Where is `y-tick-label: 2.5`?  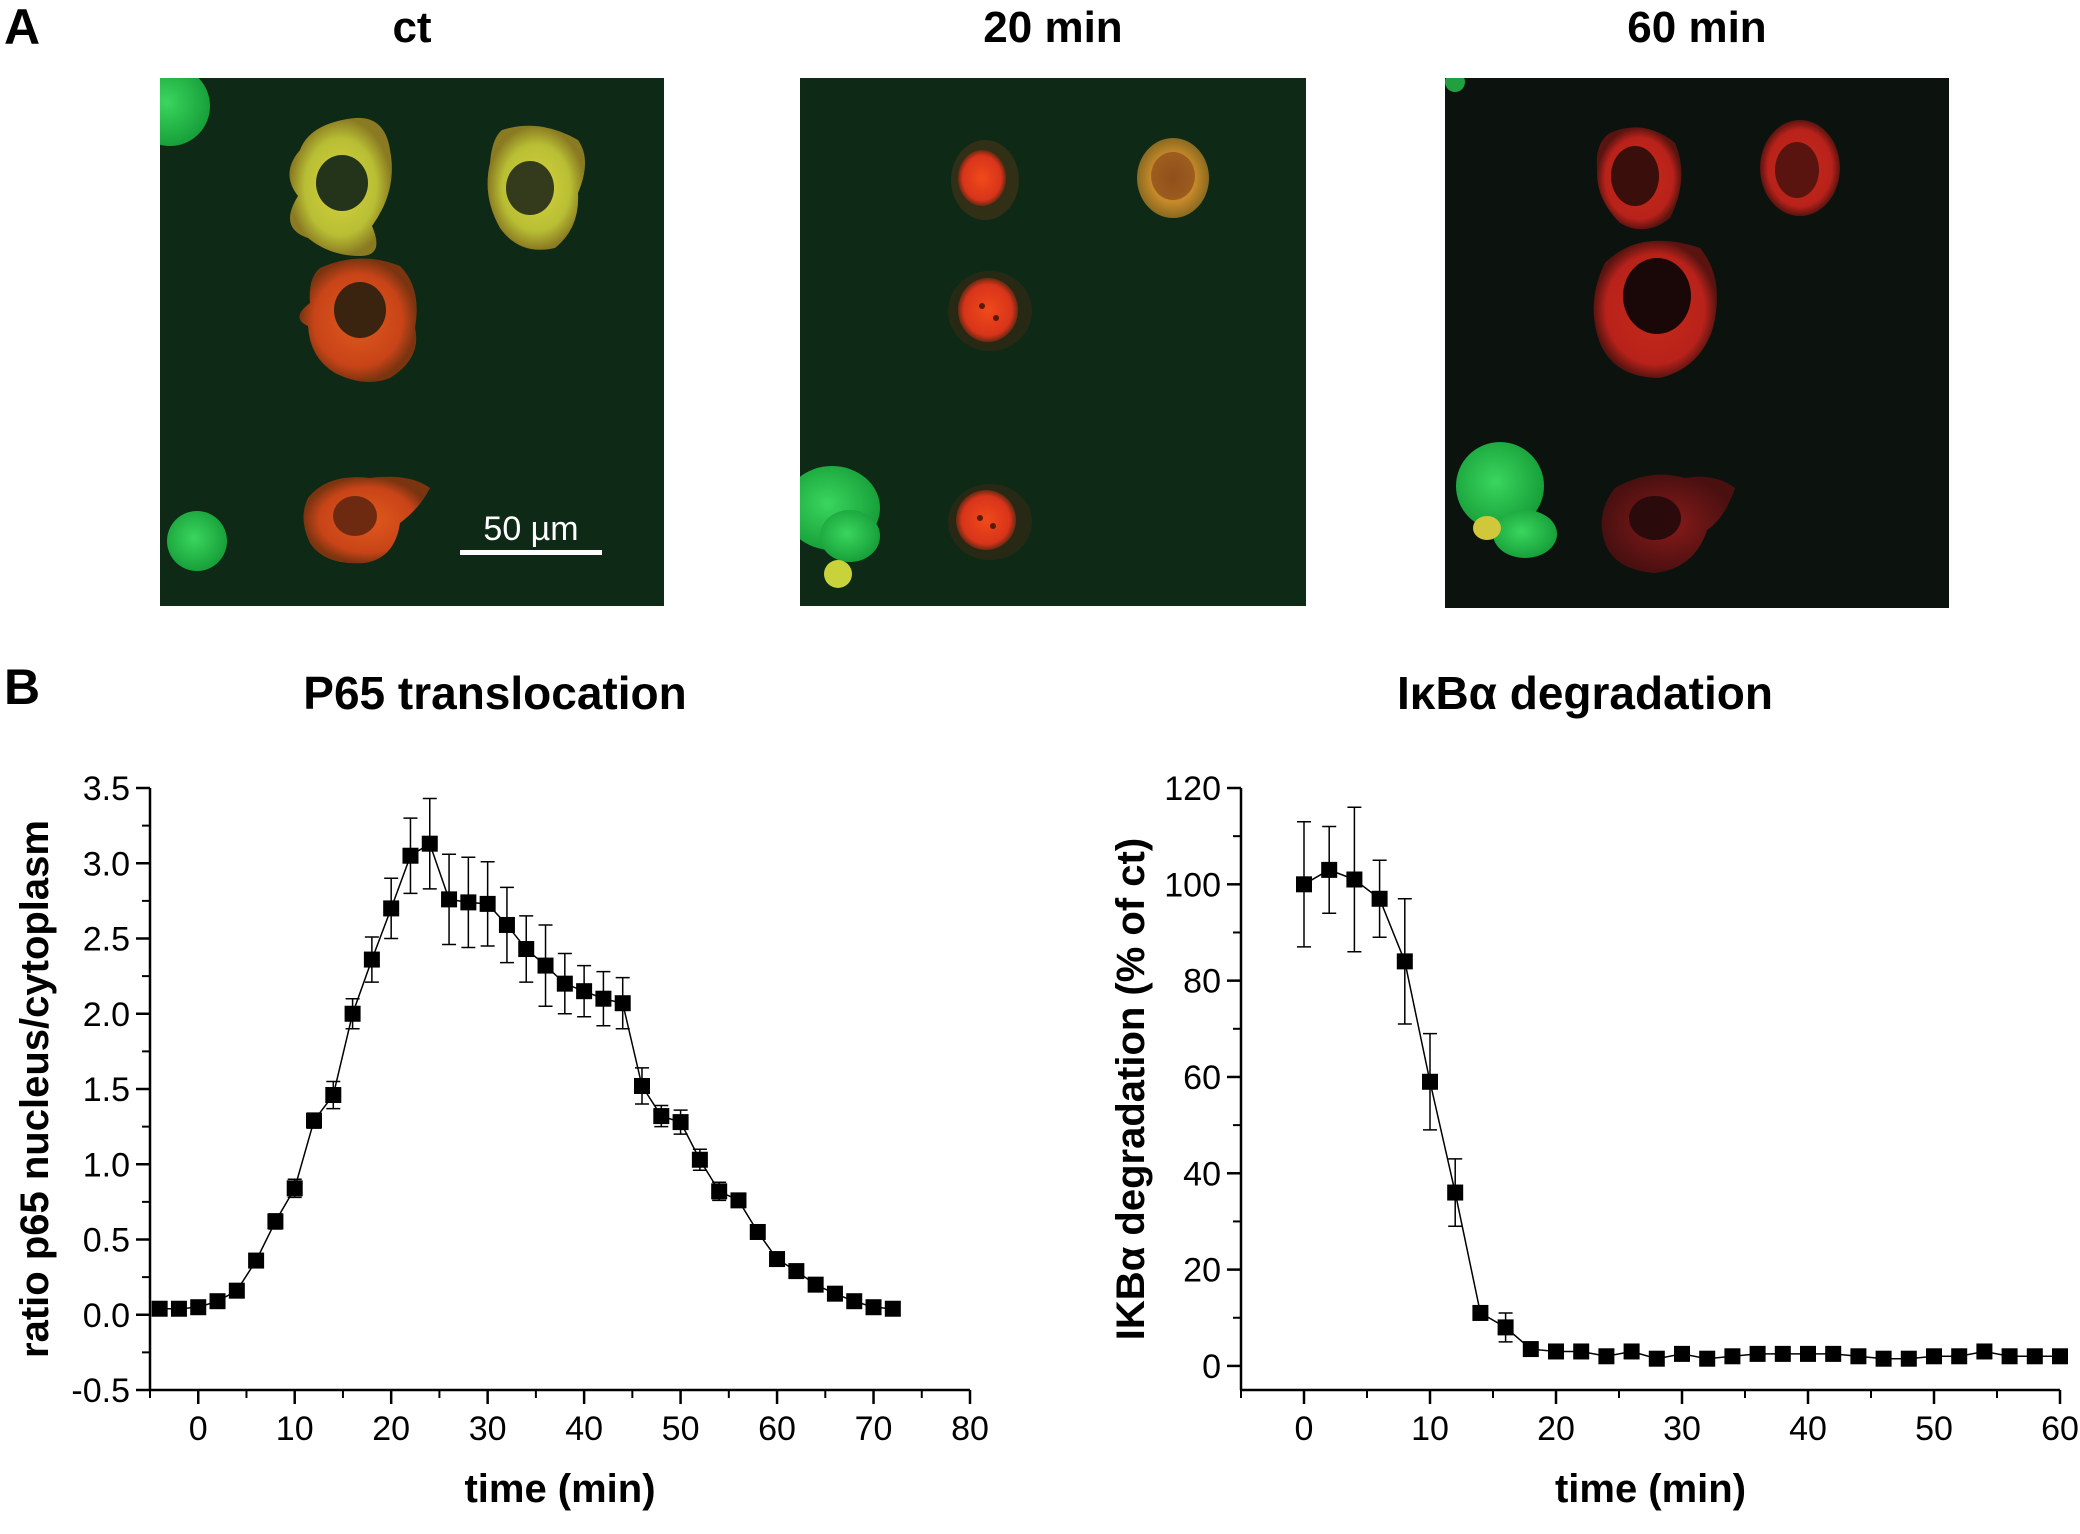 y-tick-label: 2.5 is located at coordinates (106, 940).